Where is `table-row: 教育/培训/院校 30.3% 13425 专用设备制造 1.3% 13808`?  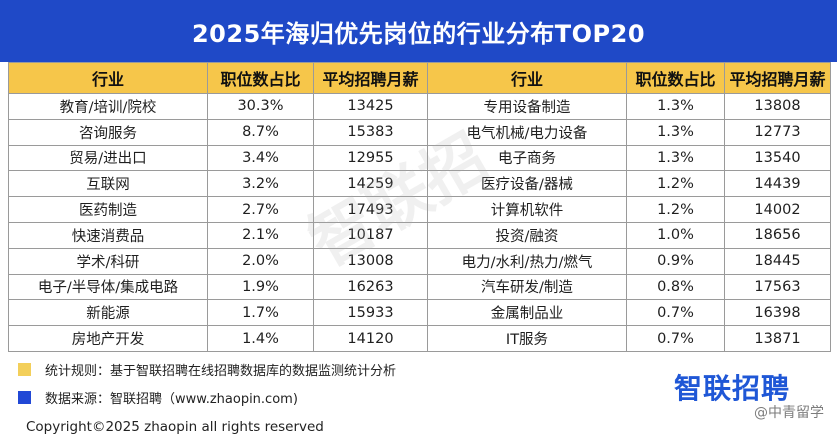 table-row: 教育/培训/院校 30.3% 13425 专用设备制造 1.3% 13808 is located at coordinates (419, 106).